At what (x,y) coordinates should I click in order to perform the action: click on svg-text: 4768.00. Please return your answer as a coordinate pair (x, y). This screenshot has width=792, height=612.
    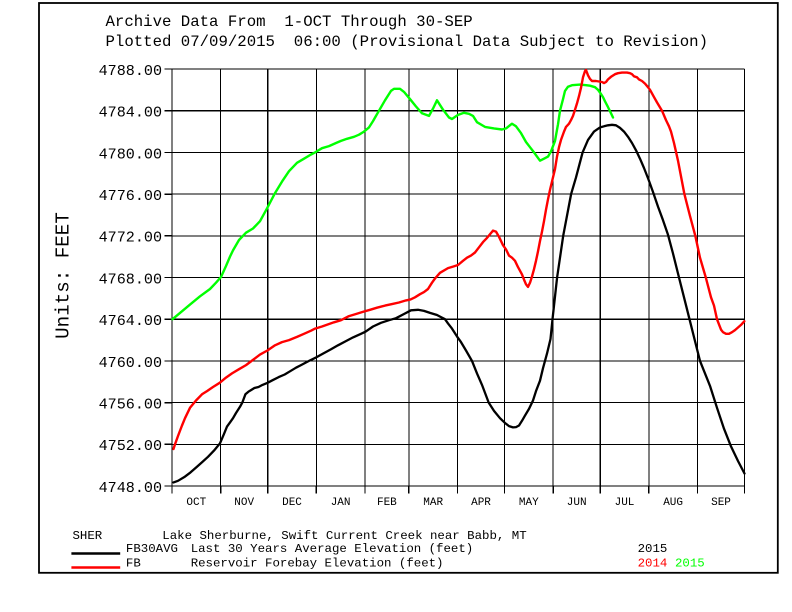
    Looking at the image, I should click on (130, 279).